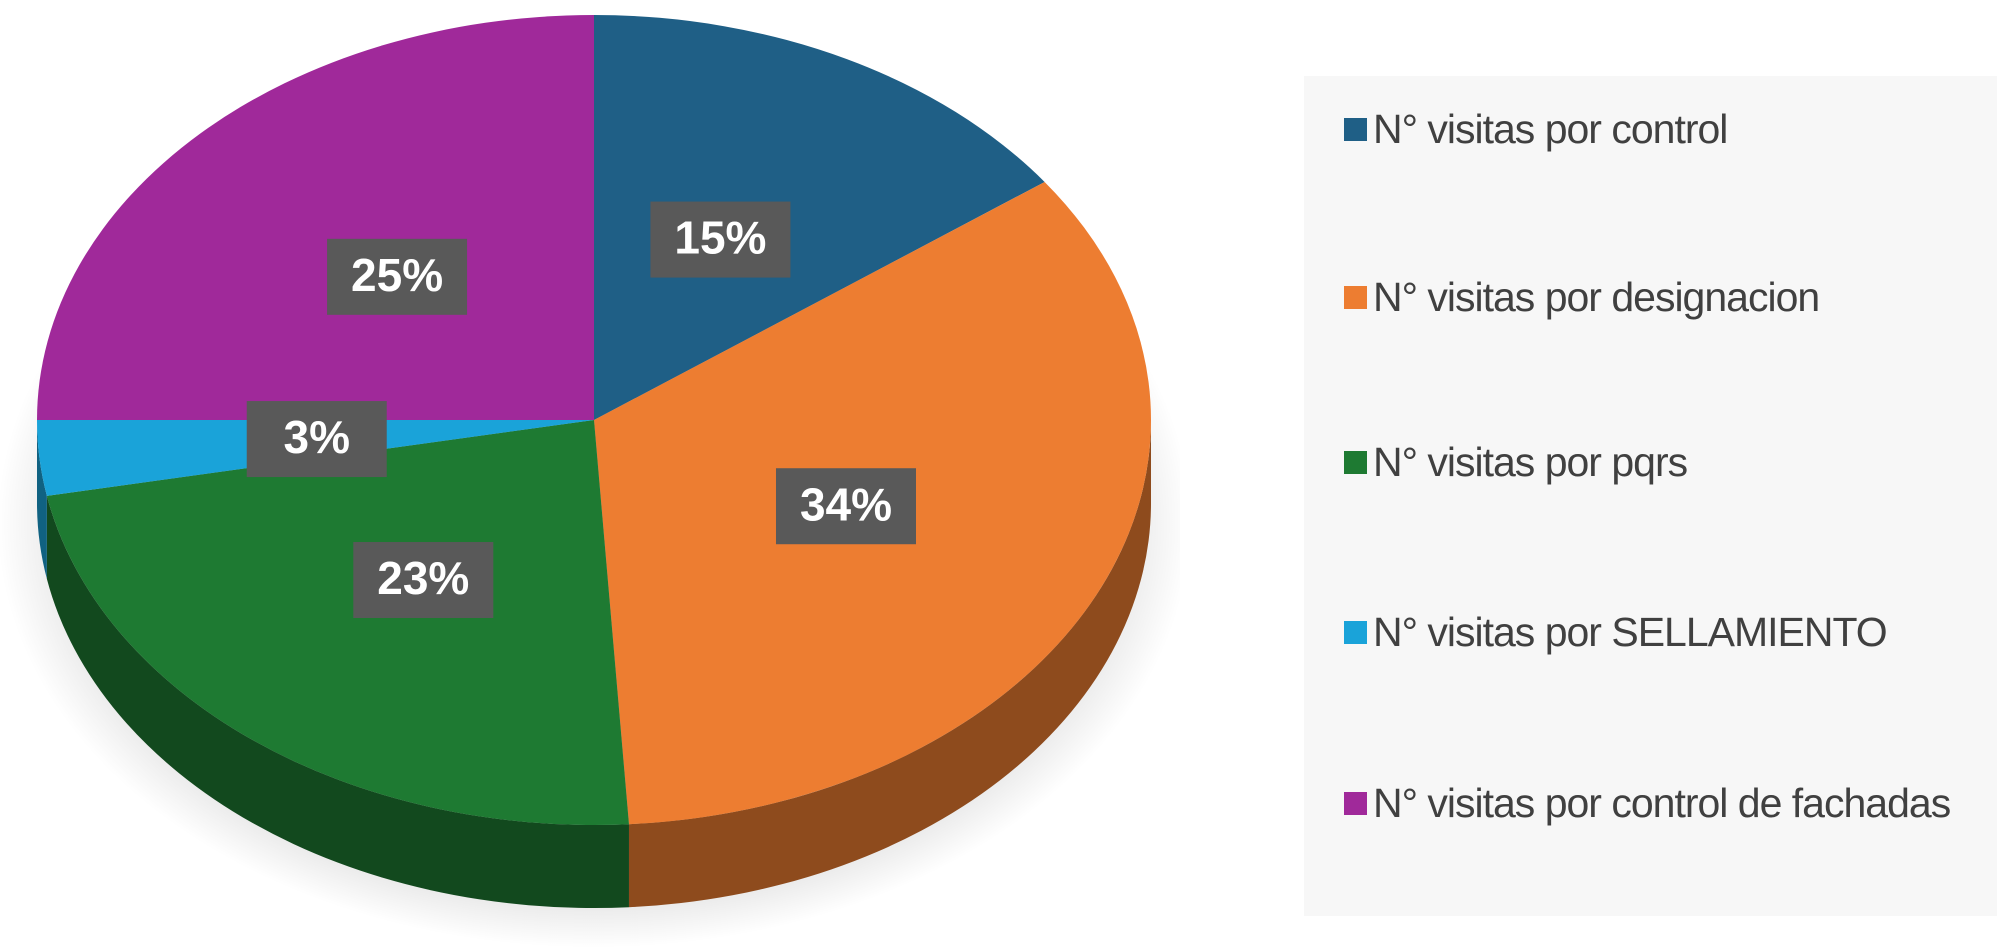 This screenshot has width=1997, height=950. I want to click on legend-item: N° visitas por control de fachadas, so click(1664, 803).